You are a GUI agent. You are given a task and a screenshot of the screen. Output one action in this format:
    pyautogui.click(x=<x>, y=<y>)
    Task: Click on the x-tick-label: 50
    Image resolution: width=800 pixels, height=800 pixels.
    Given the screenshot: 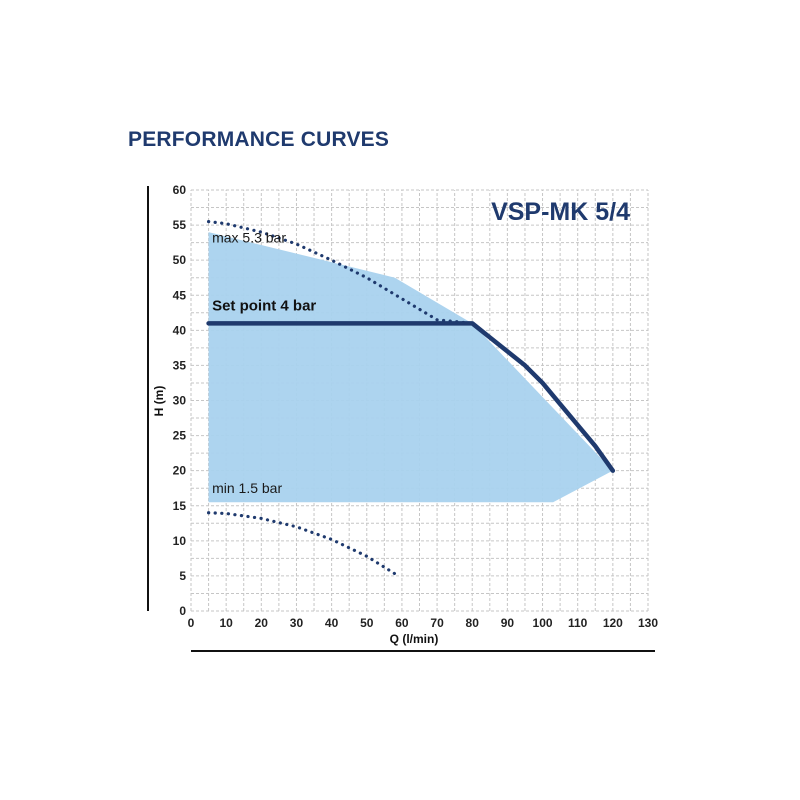 What is the action you would take?
    pyautogui.click(x=367, y=623)
    